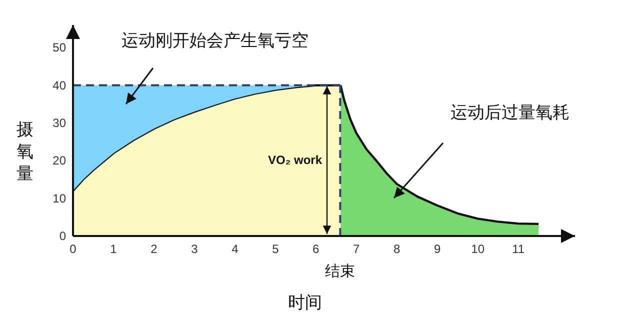 The image size is (640, 336). Describe the element at coordinates (356, 249) in the screenshot. I see `x-tick-label: 7` at that location.